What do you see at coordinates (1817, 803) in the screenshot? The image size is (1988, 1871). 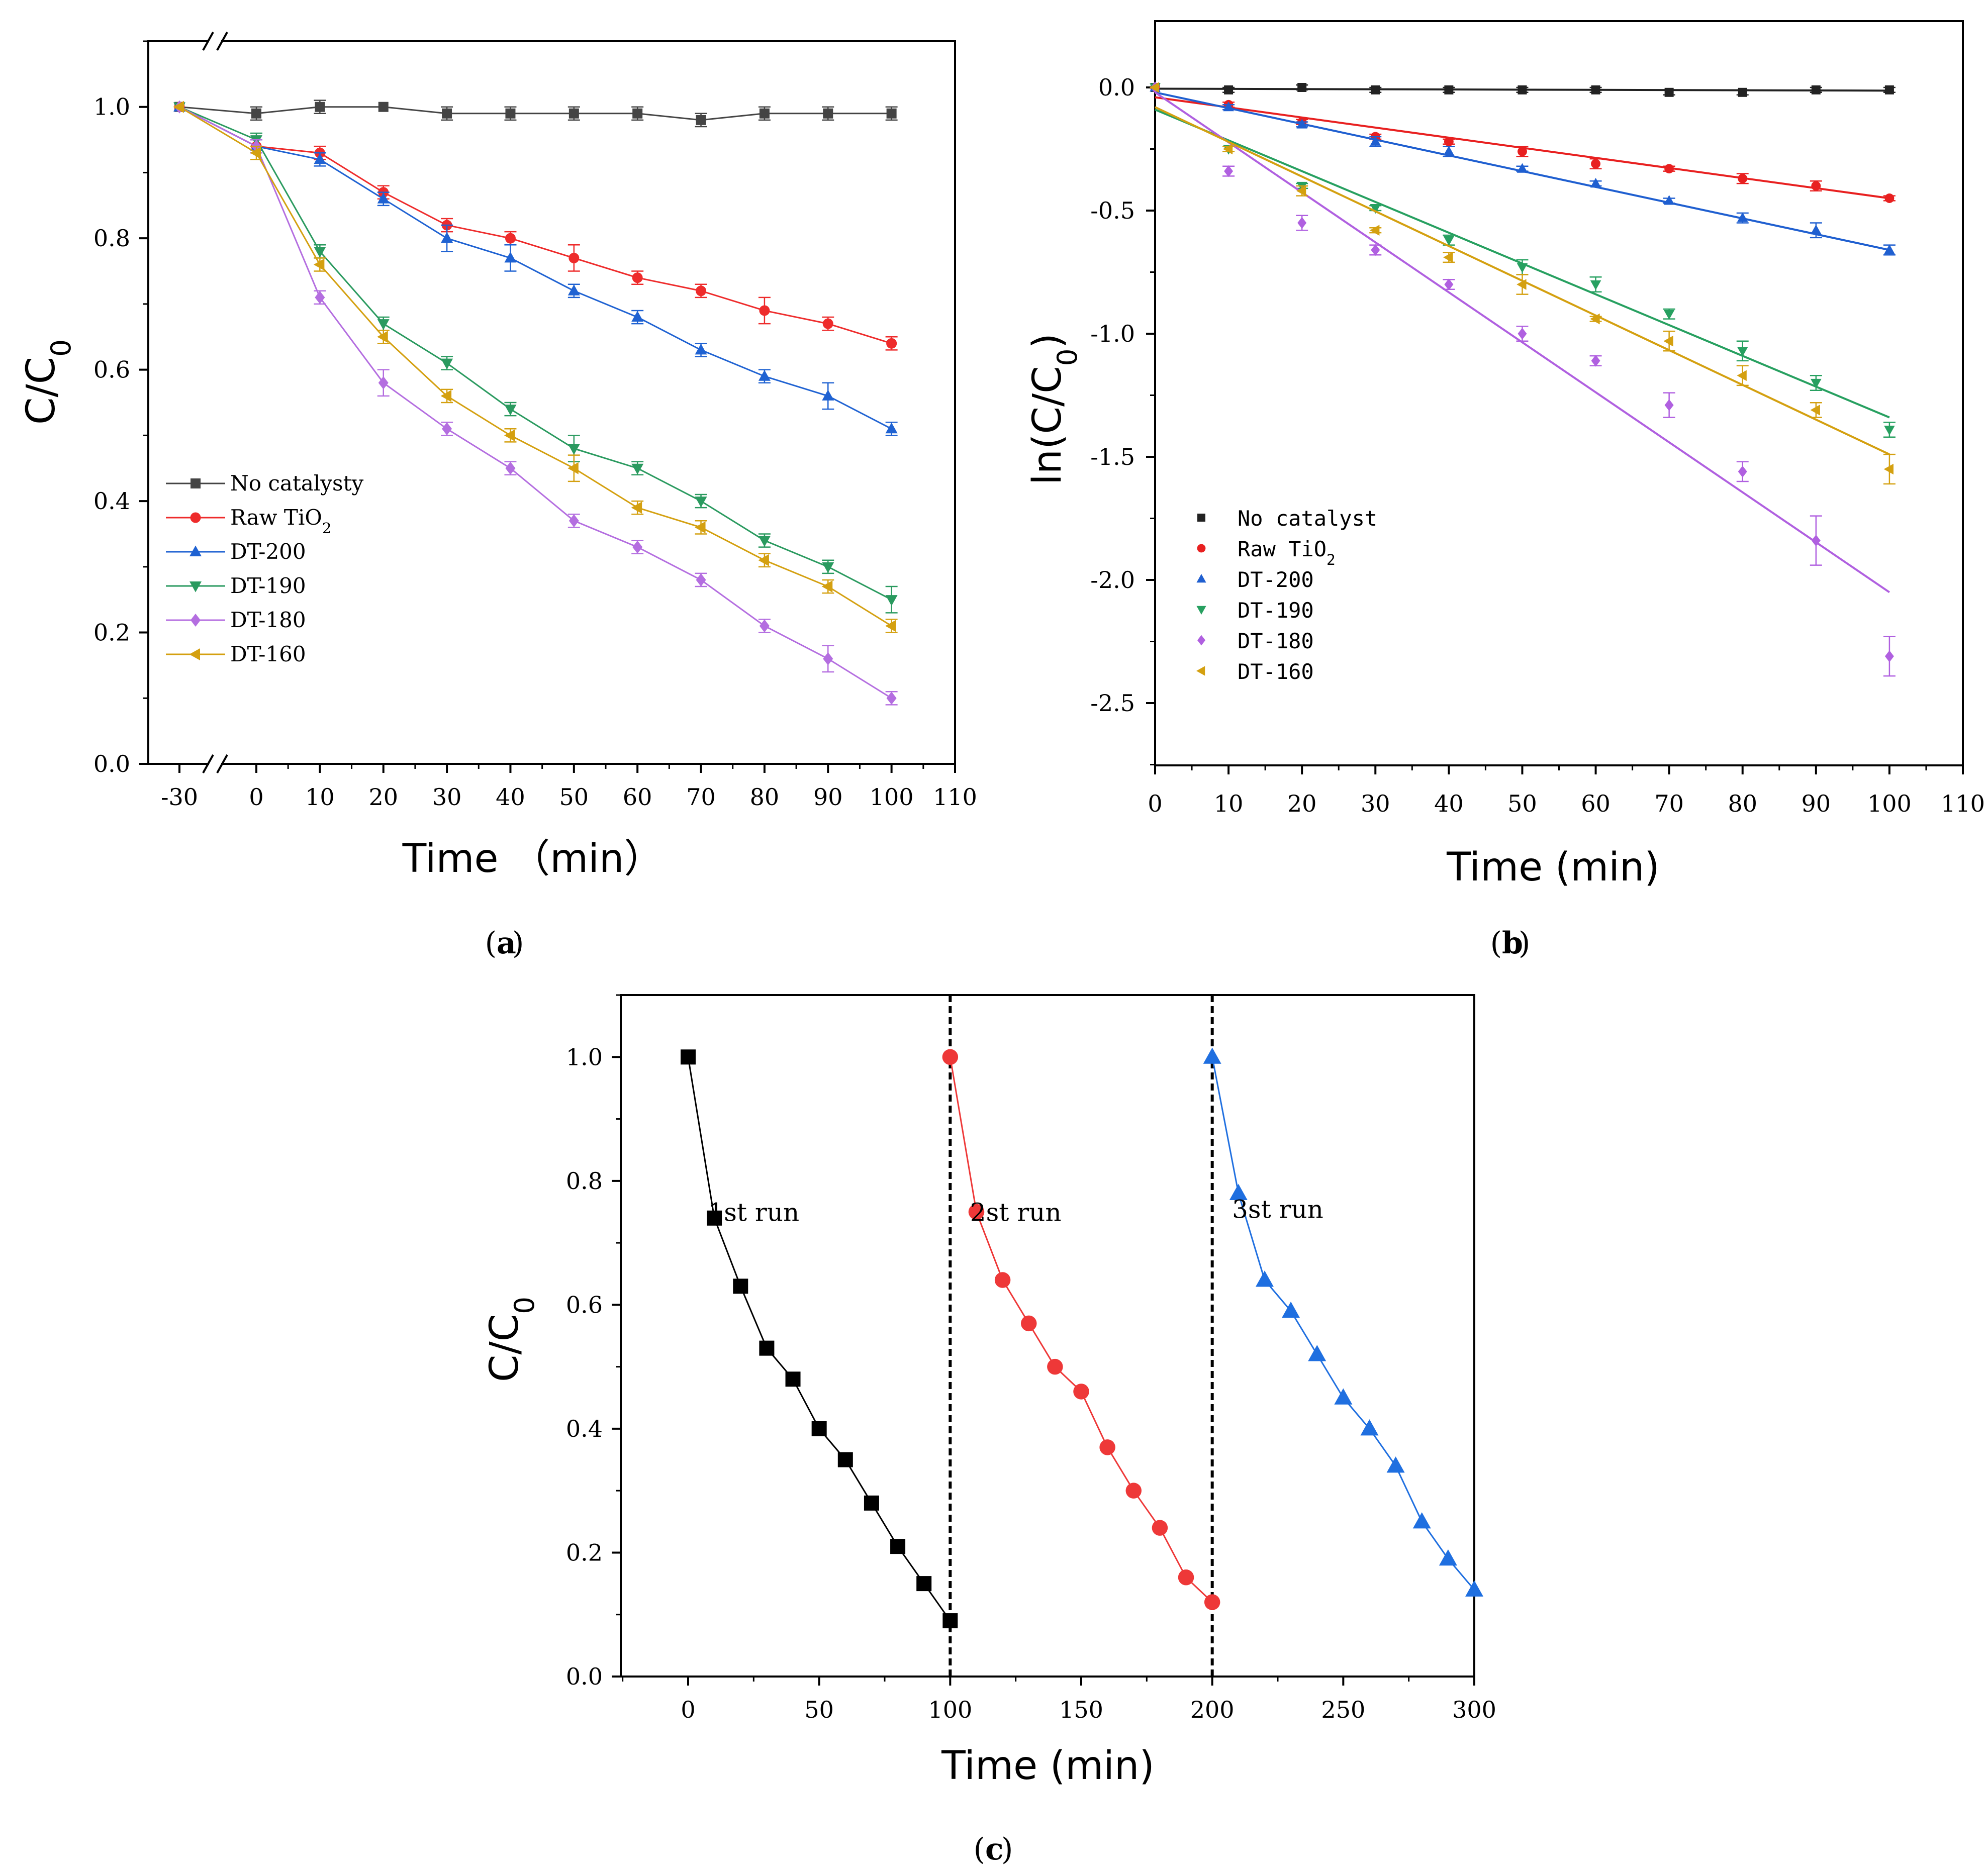 I see `x-tick-label: 90` at bounding box center [1817, 803].